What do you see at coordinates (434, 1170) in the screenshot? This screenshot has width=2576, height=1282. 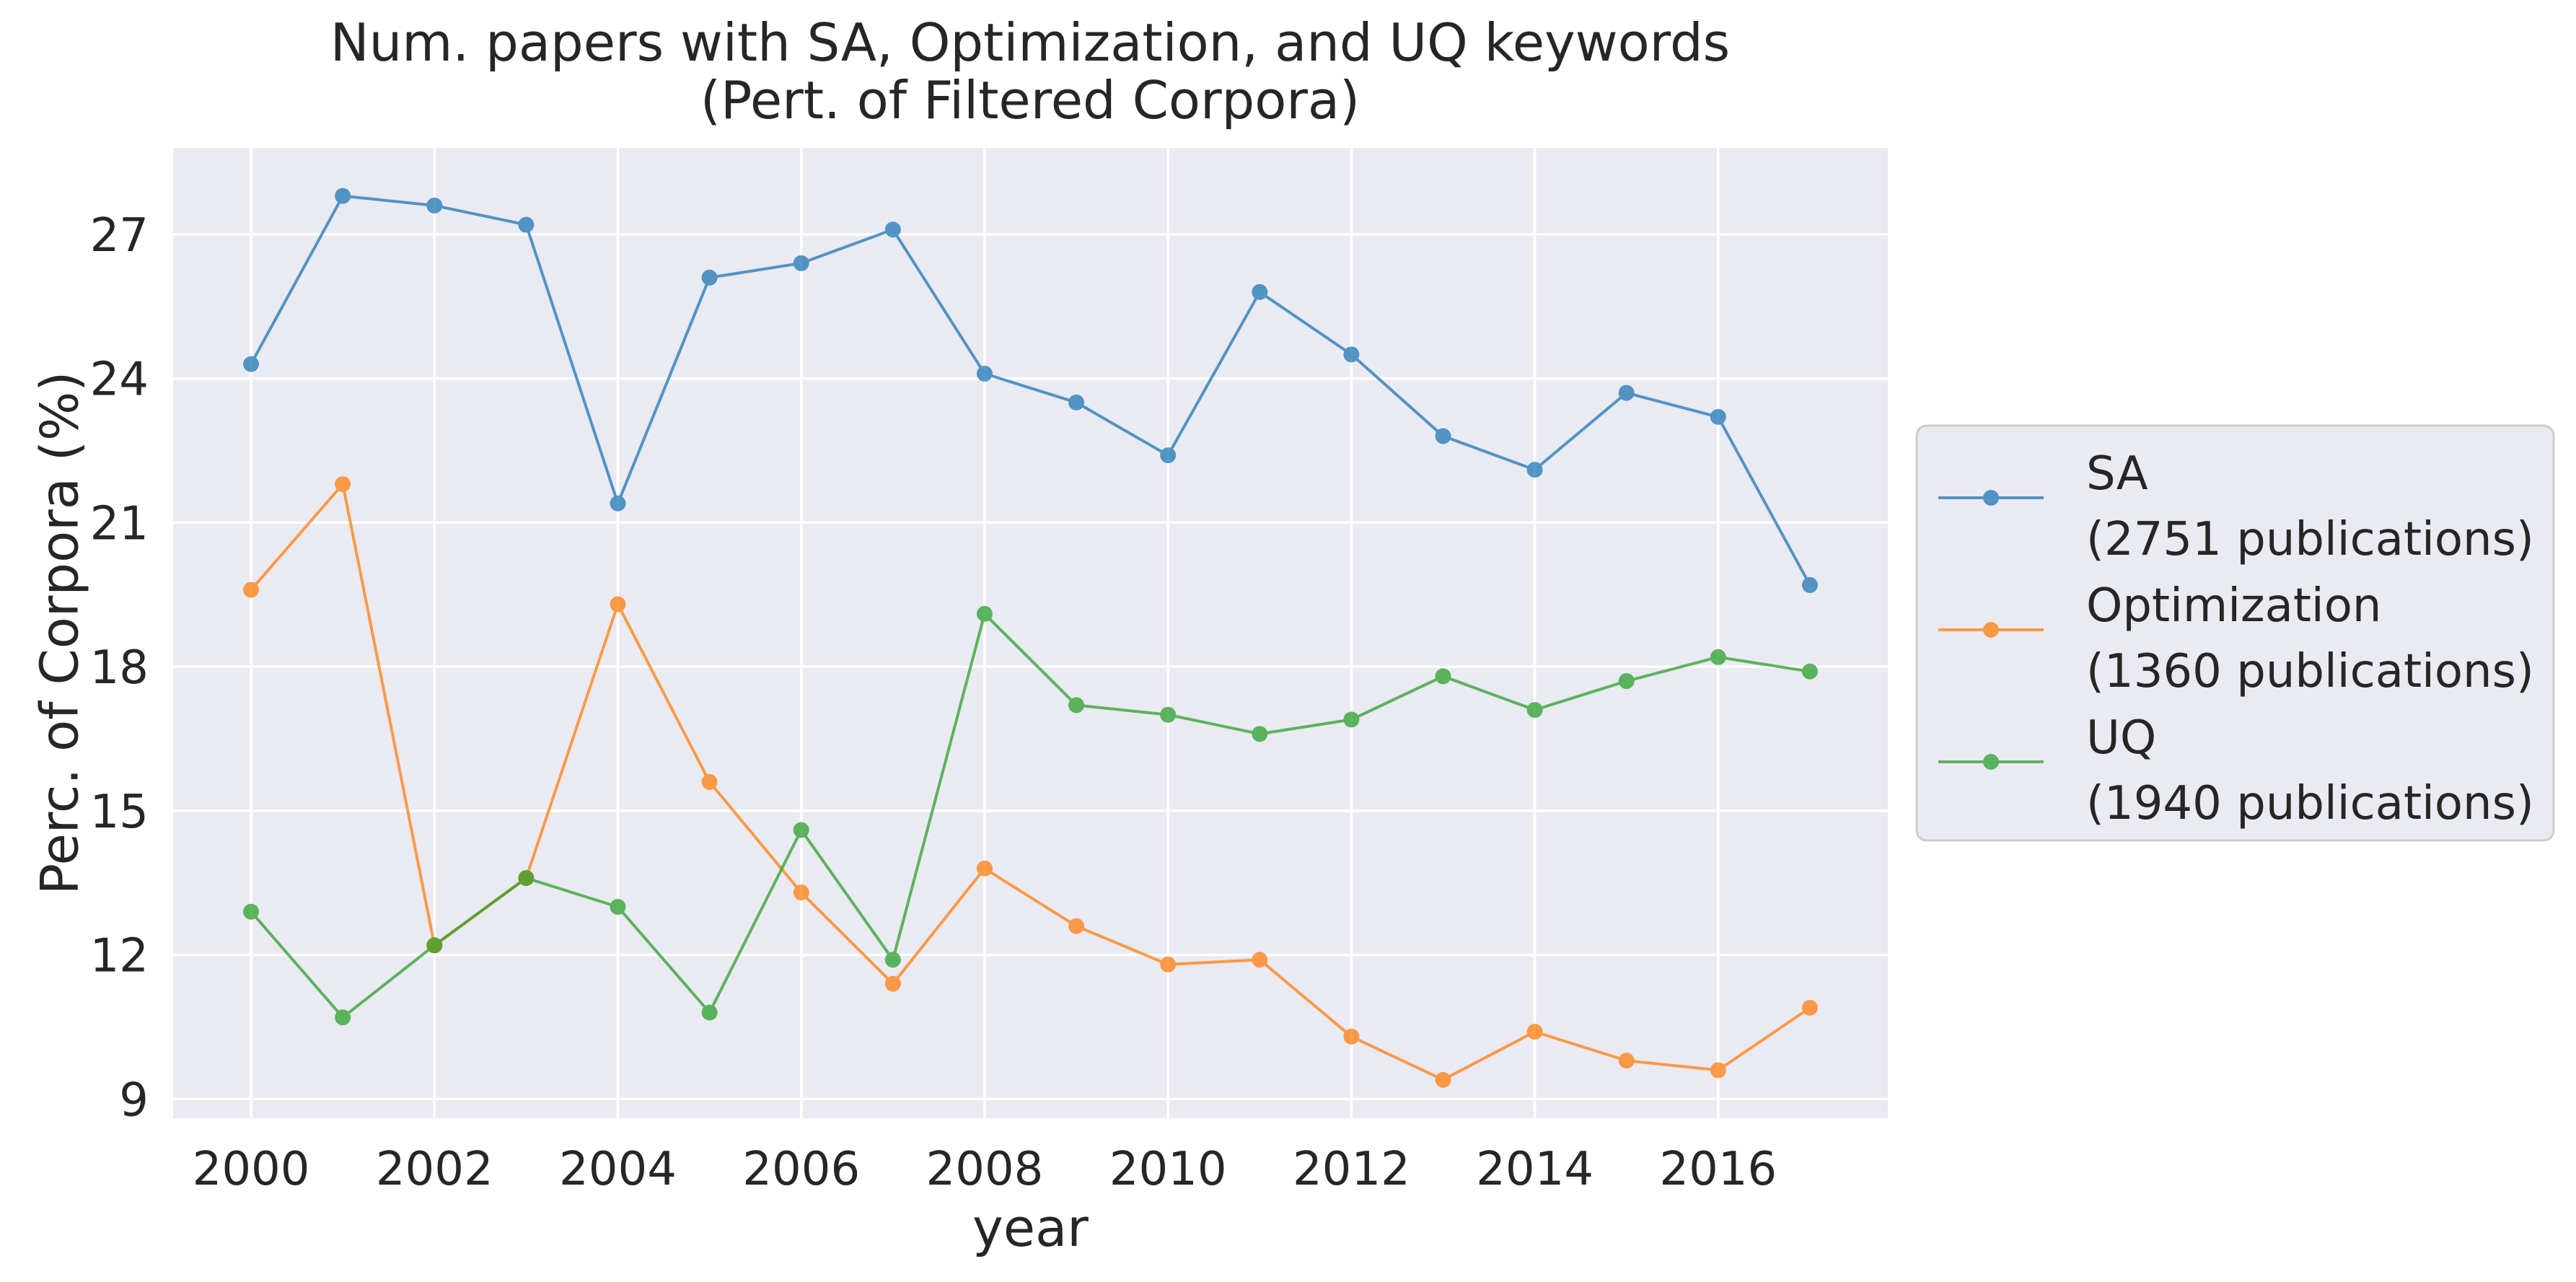 I see `x-tick-label: 2002` at bounding box center [434, 1170].